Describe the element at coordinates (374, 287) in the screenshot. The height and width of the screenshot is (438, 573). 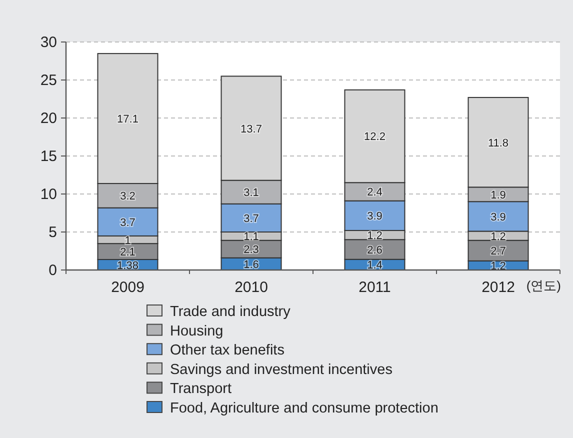
I see `x-tick-label: 2011` at that location.